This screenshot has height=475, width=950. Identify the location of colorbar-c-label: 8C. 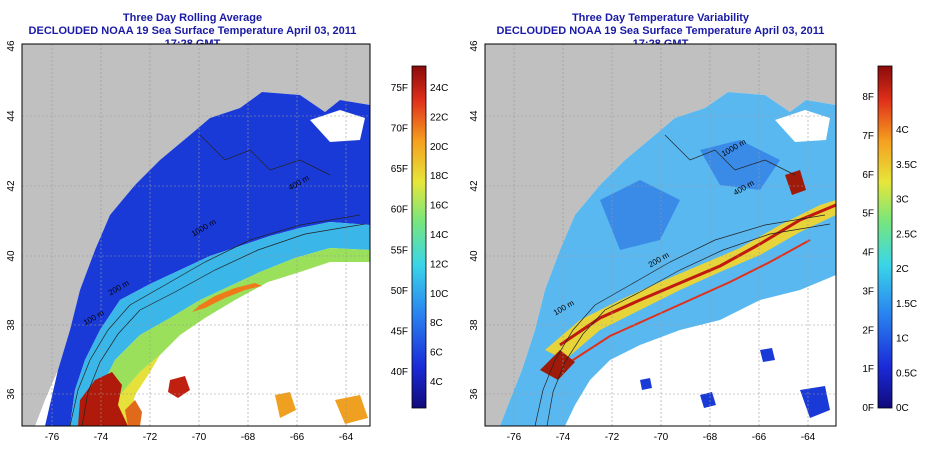
(436, 323).